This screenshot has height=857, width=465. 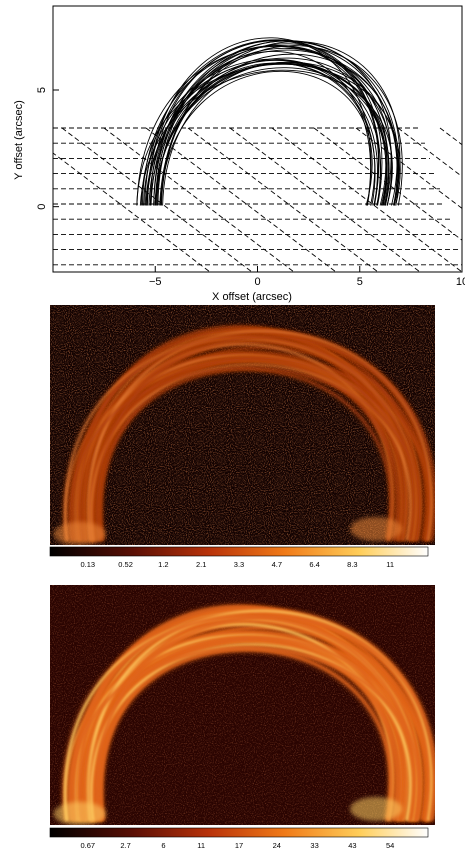 I want to click on x-tick-label: 0, so click(x=257, y=282).